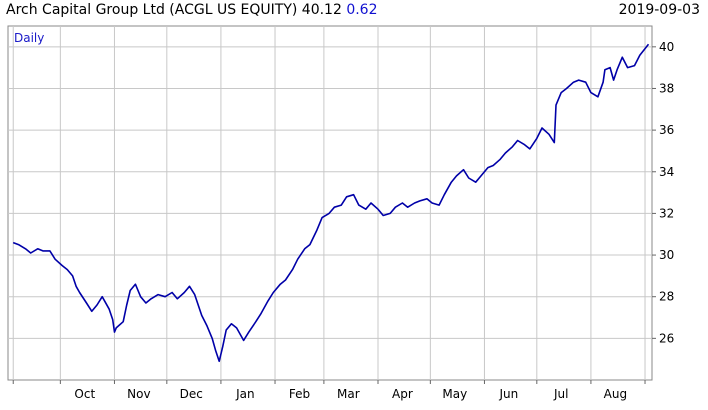 The width and height of the screenshot is (708, 410). Describe the element at coordinates (29, 38) in the screenshot. I see `period-label: Daily` at that location.